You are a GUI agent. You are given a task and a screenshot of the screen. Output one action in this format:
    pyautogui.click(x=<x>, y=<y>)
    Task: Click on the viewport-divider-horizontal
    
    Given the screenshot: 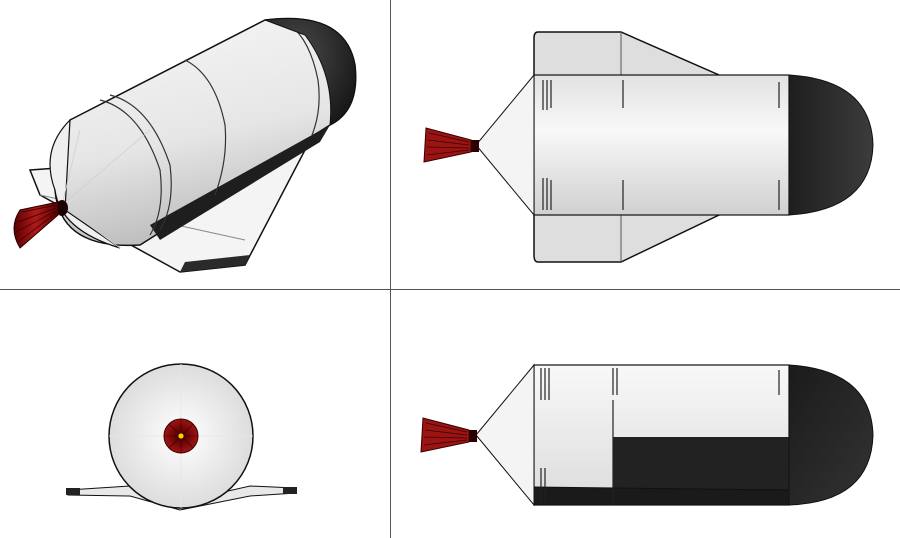 What is the action you would take?
    pyautogui.click(x=450, y=289)
    